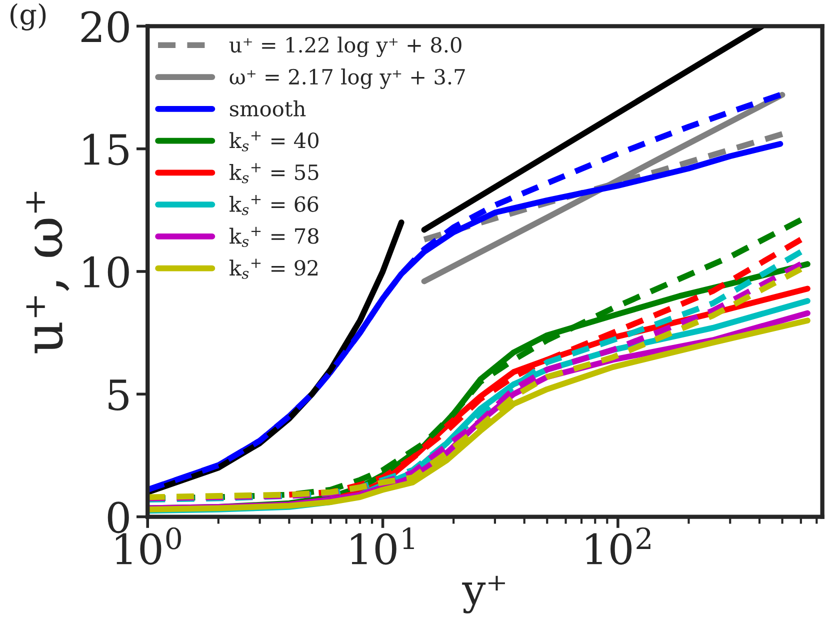 This screenshot has width=834, height=638. I want to click on legend-label: u⁺ = 1.22 log y⁺ + 8.0, so click(345, 47).